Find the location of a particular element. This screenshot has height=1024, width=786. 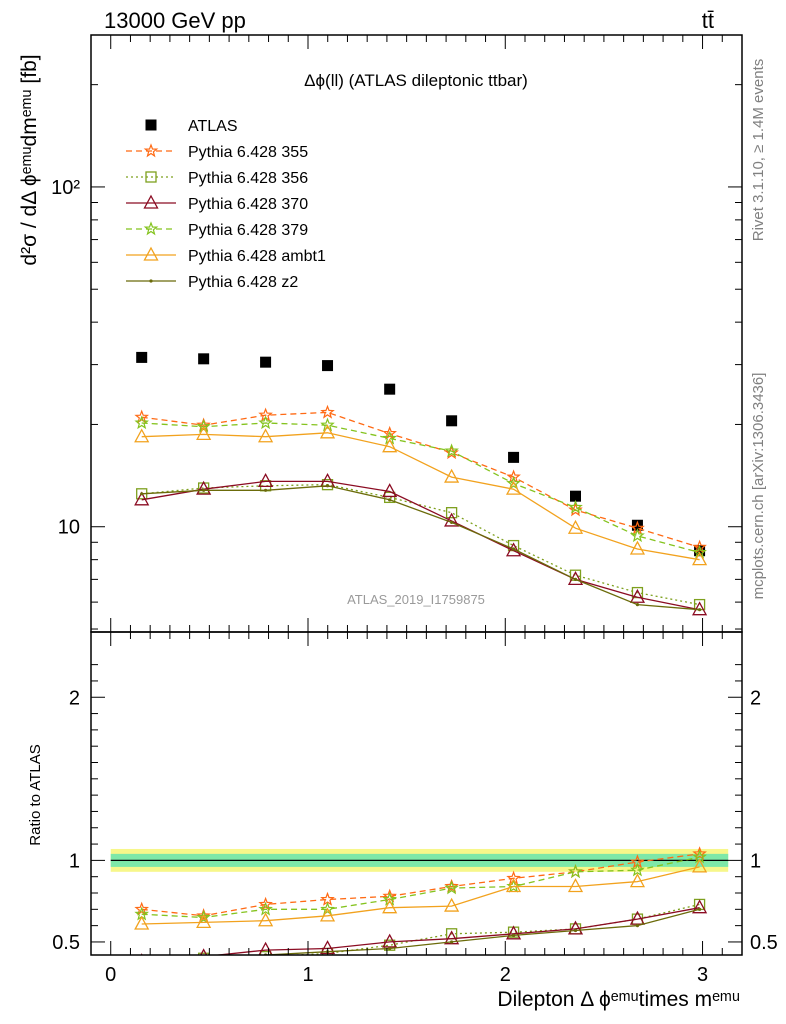

header-energy-label: 13000 GeV pp is located at coordinates (175, 20).